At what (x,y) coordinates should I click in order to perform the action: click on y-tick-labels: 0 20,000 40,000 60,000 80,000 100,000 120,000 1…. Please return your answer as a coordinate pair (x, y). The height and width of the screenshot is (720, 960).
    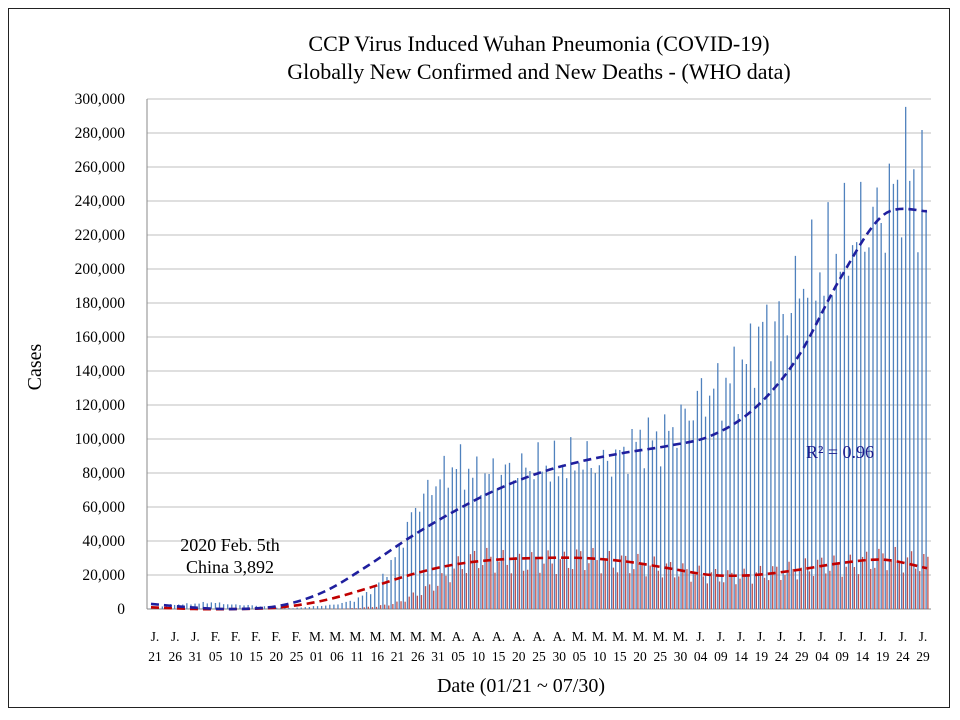
    Looking at the image, I should click on (100, 354).